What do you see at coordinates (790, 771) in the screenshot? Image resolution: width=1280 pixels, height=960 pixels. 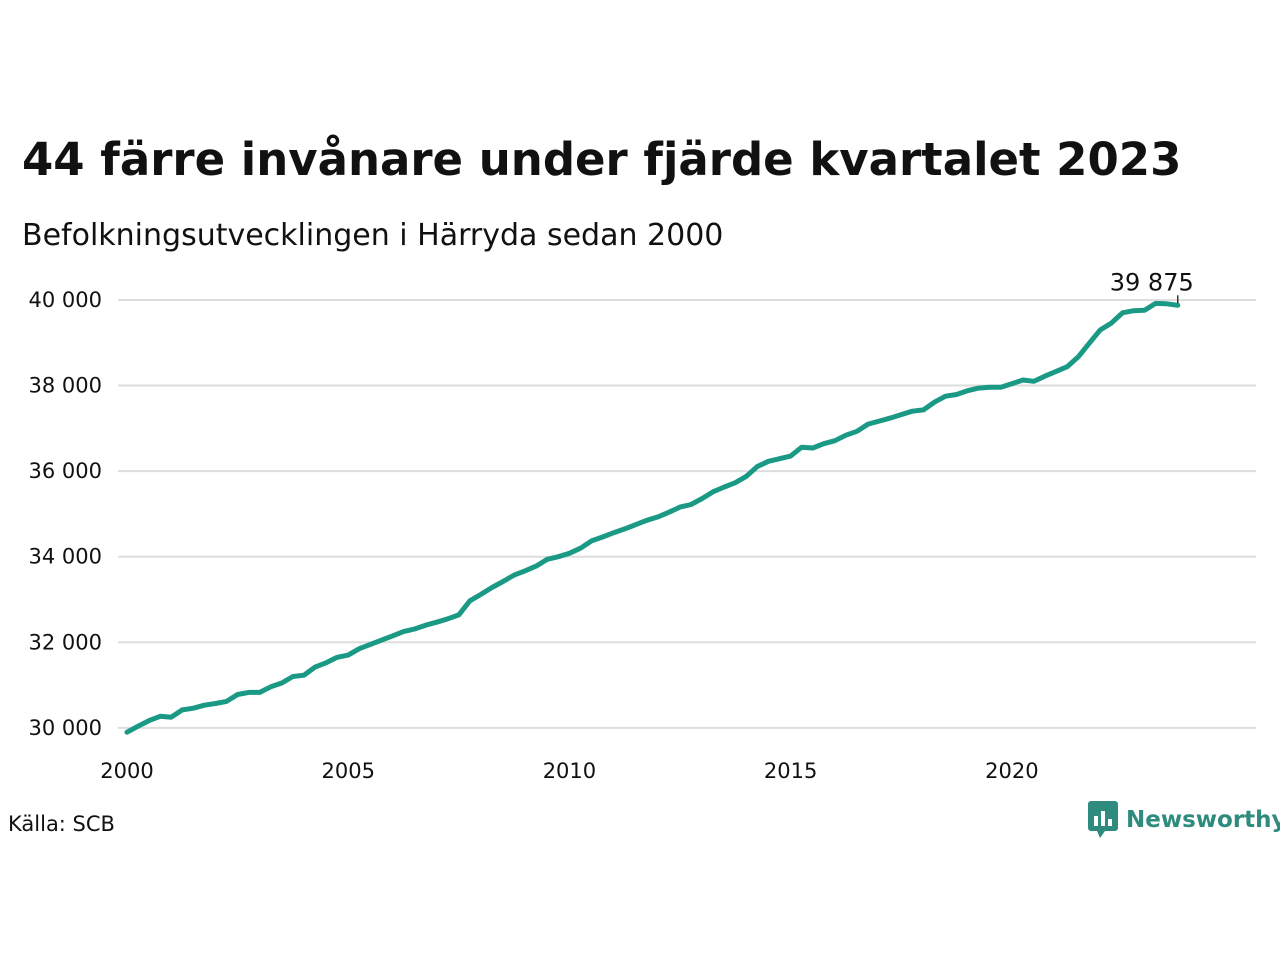 I see `x-tick-label: 2015` at bounding box center [790, 771].